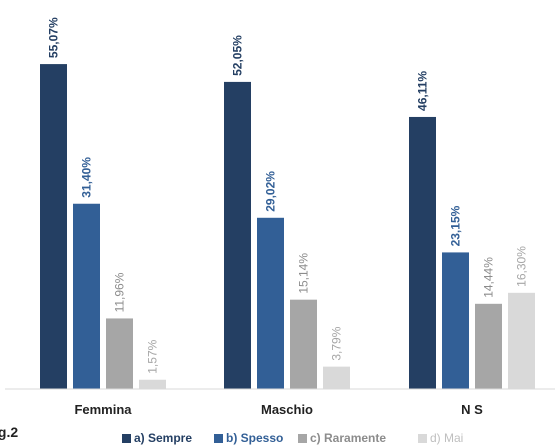 The image size is (555, 448). Describe the element at coordinates (87, 177) in the screenshot. I see `value-label-spesso-femmina: 31,40%` at that location.